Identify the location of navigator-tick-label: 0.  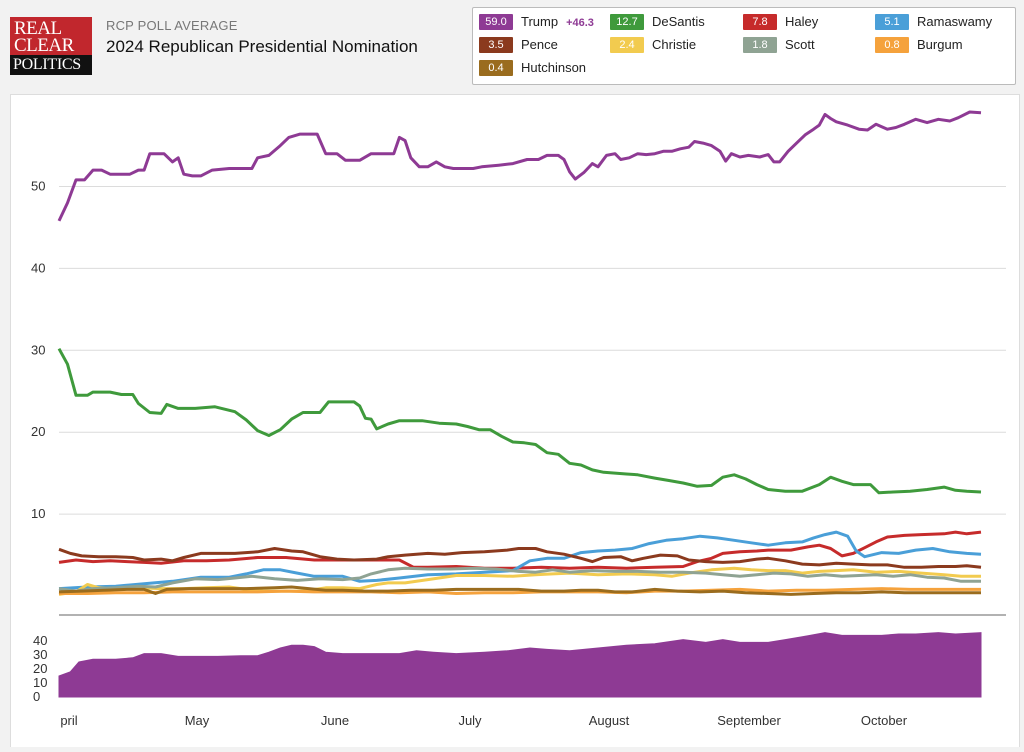
(36, 696).